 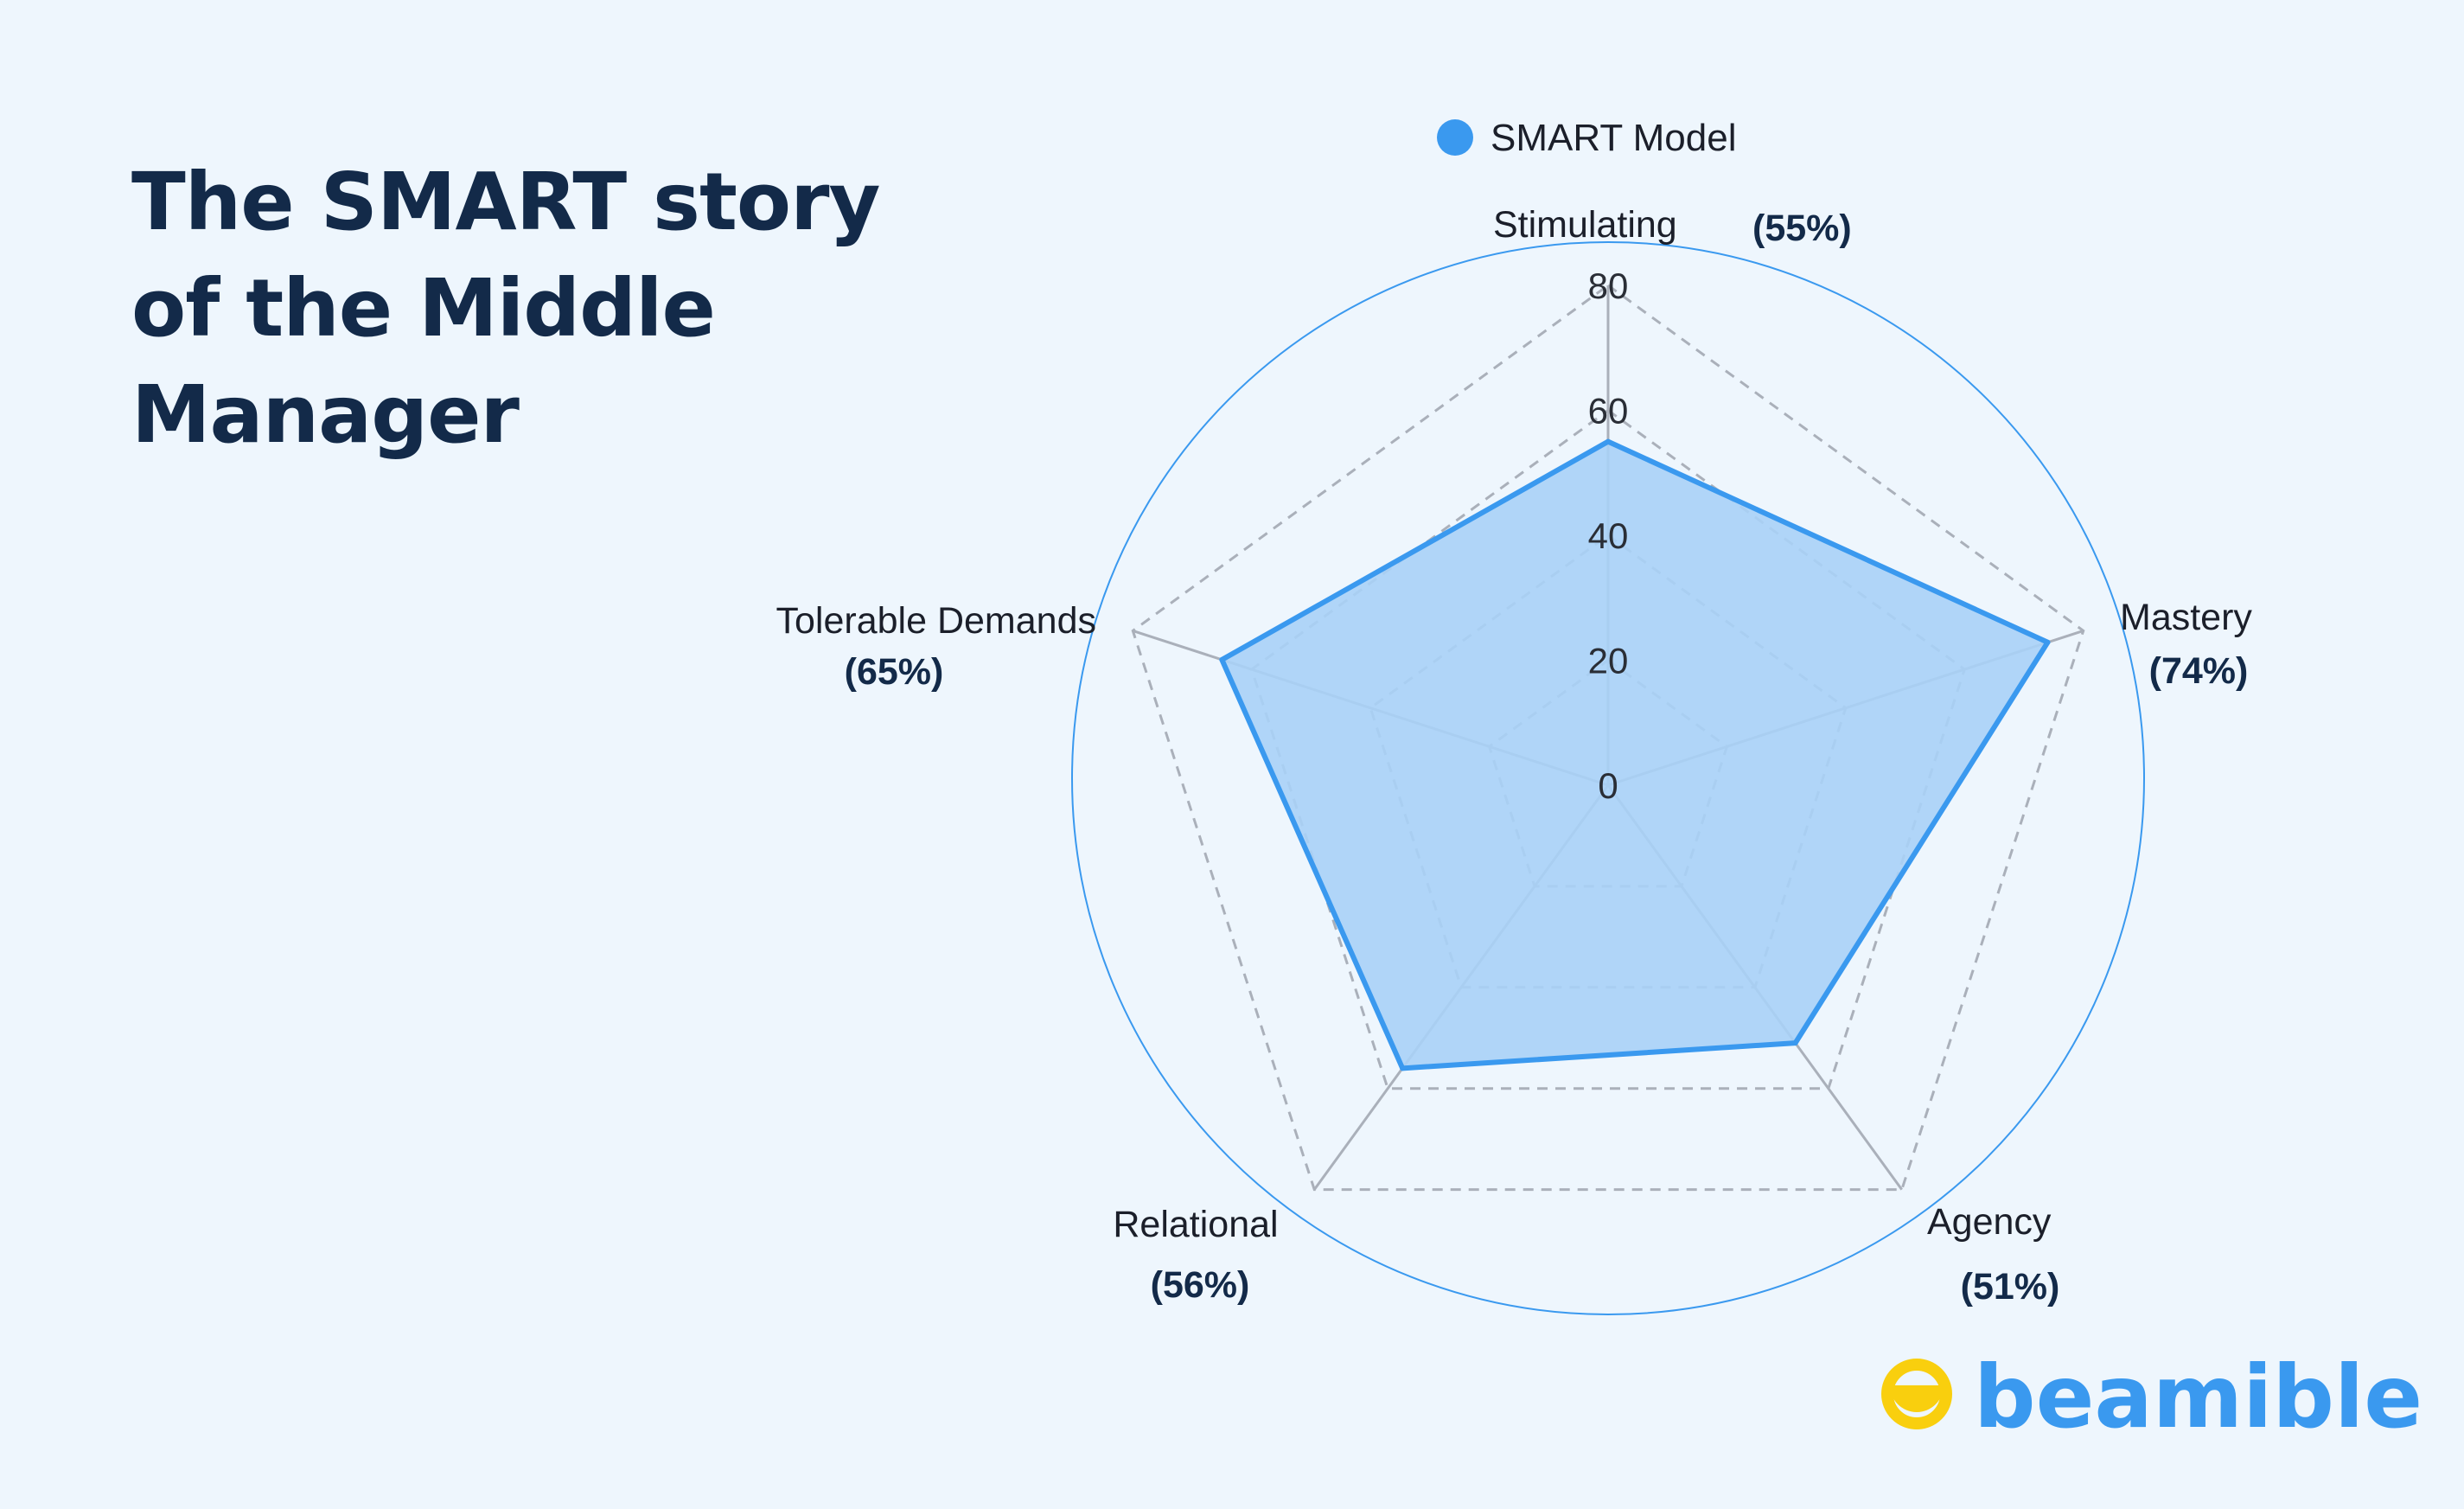 What do you see at coordinates (1917, 1394) in the screenshot?
I see `smile-face-icon` at bounding box center [1917, 1394].